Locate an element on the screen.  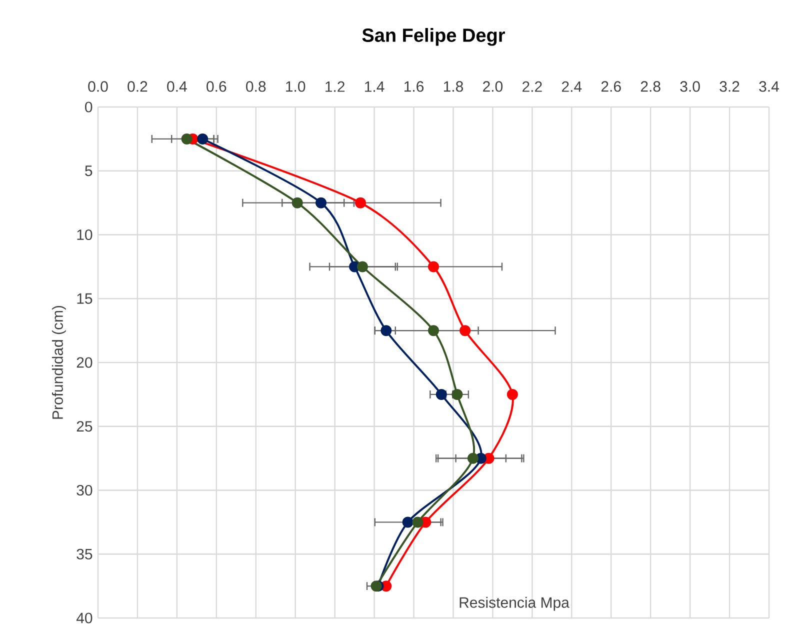
y-tick-label: 35 is located at coordinates (84, 554).